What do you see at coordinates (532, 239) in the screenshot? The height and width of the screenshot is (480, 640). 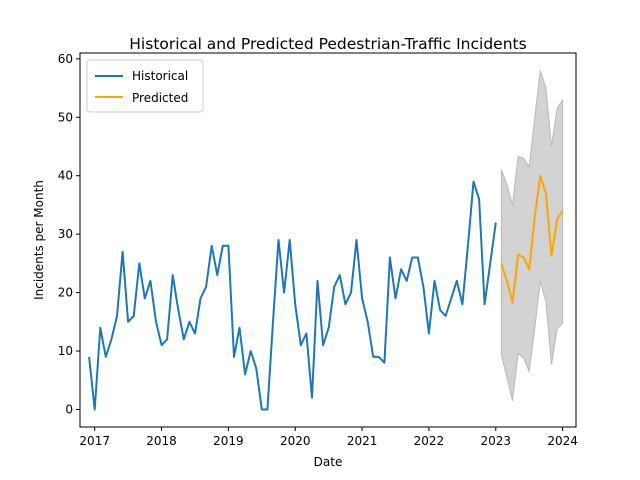 I see `series-line-predicted` at bounding box center [532, 239].